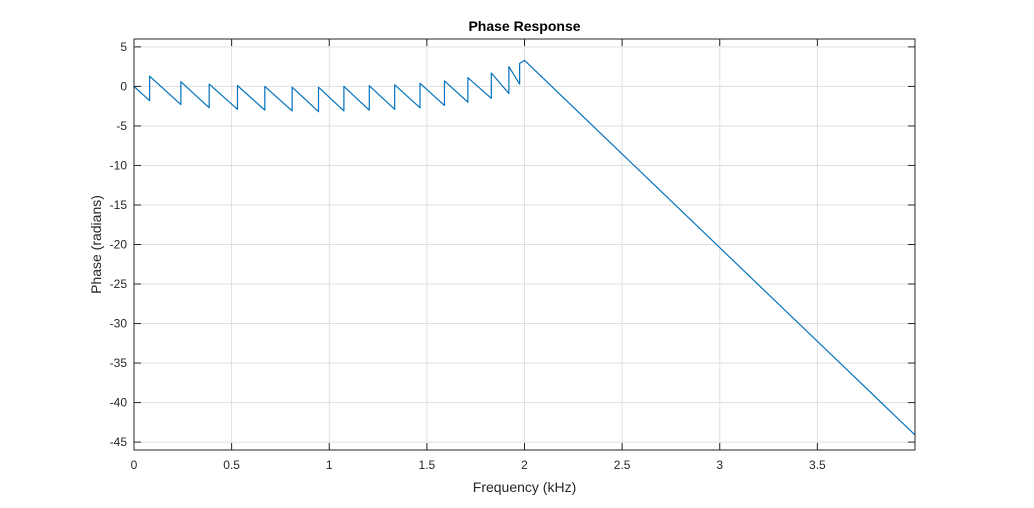 The width and height of the screenshot is (1034, 508). I want to click on chart-title: Phase Response, so click(524, 26).